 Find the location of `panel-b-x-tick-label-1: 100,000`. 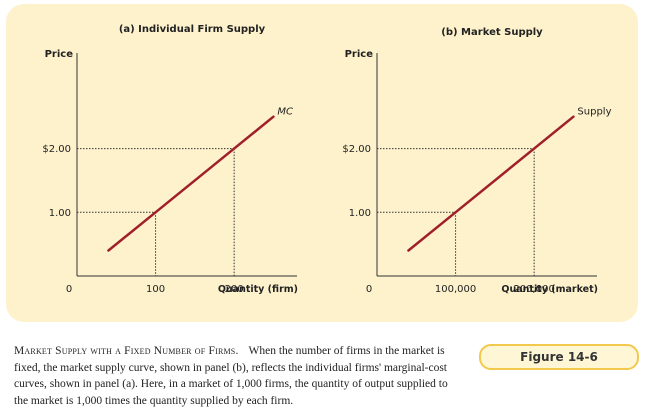

panel-b-x-tick-label-1: 100,000 is located at coordinates (455, 289).